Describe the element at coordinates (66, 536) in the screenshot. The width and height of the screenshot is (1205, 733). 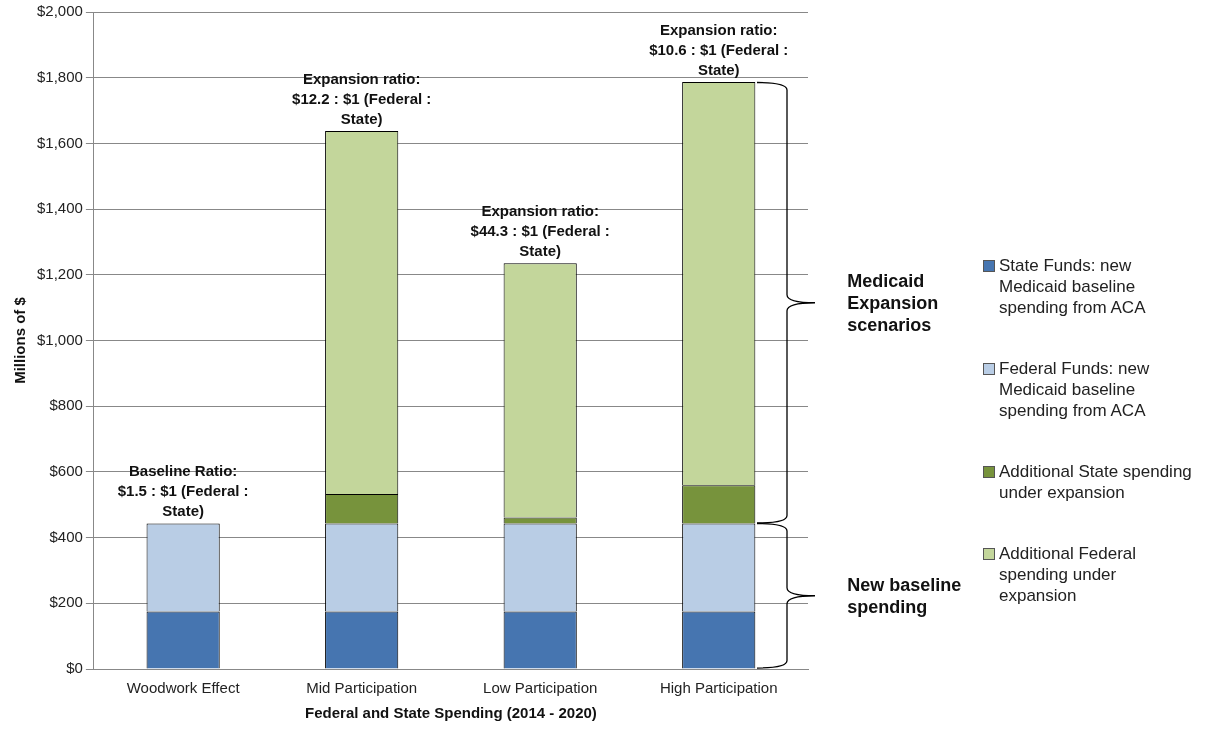
I see `y-tick-label: $400` at that location.